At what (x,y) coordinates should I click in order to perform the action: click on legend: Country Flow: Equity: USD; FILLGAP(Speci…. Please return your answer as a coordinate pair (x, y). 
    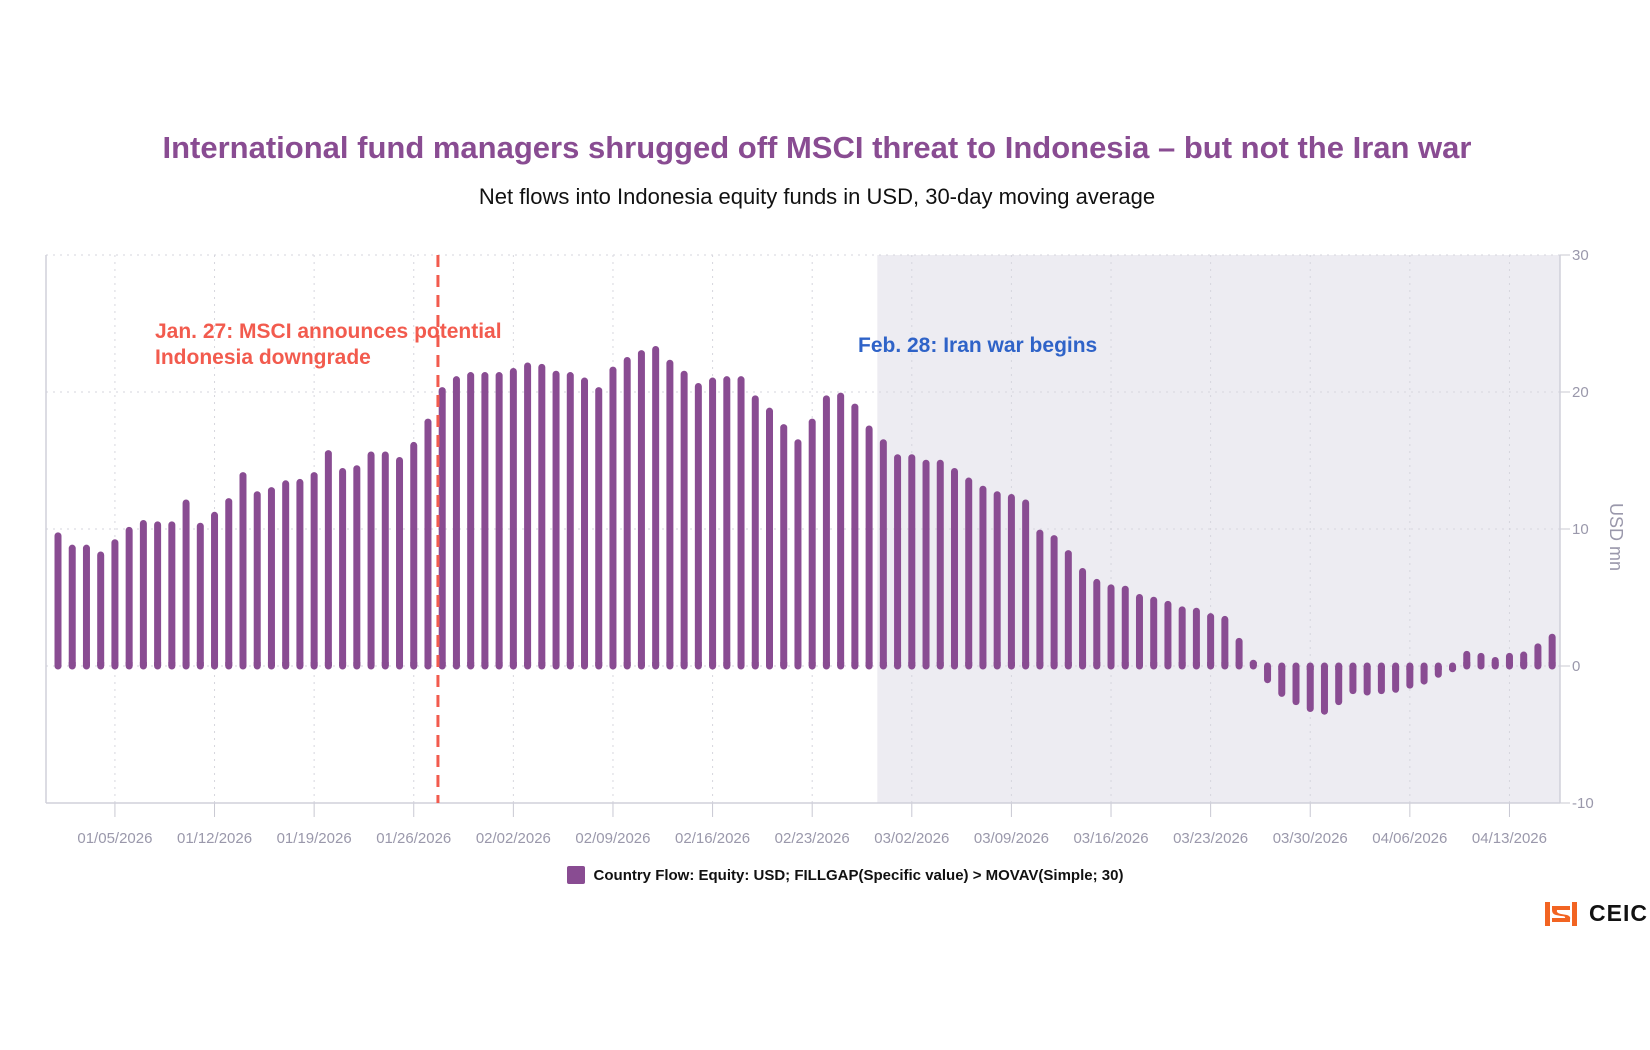
    Looking at the image, I should click on (825, 875).